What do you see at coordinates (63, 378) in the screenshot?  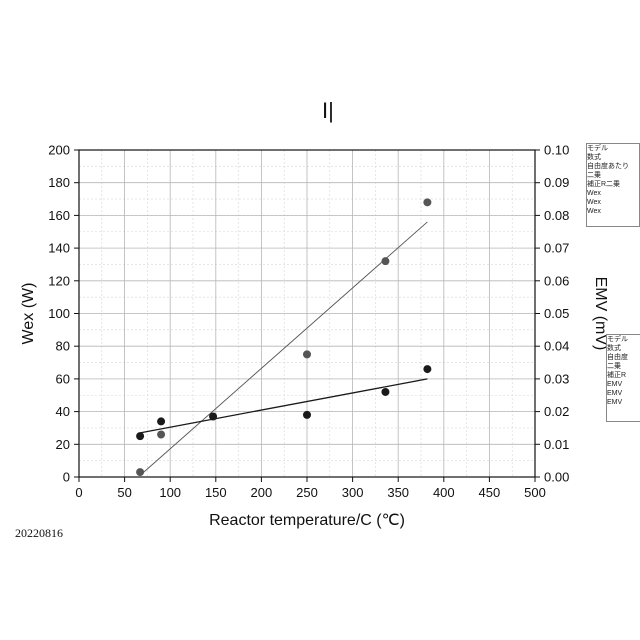 I see `y-tick-label: 60` at bounding box center [63, 378].